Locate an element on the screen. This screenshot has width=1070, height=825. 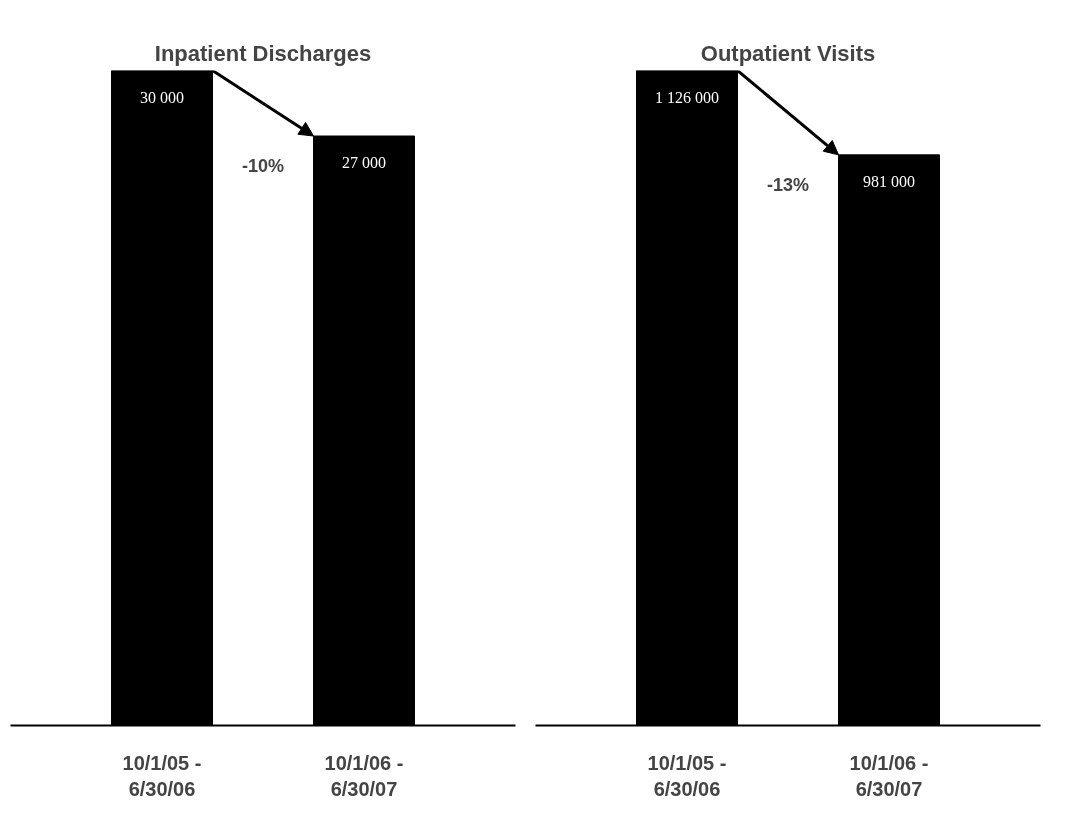
annotation: -13% is located at coordinates (788, 184).